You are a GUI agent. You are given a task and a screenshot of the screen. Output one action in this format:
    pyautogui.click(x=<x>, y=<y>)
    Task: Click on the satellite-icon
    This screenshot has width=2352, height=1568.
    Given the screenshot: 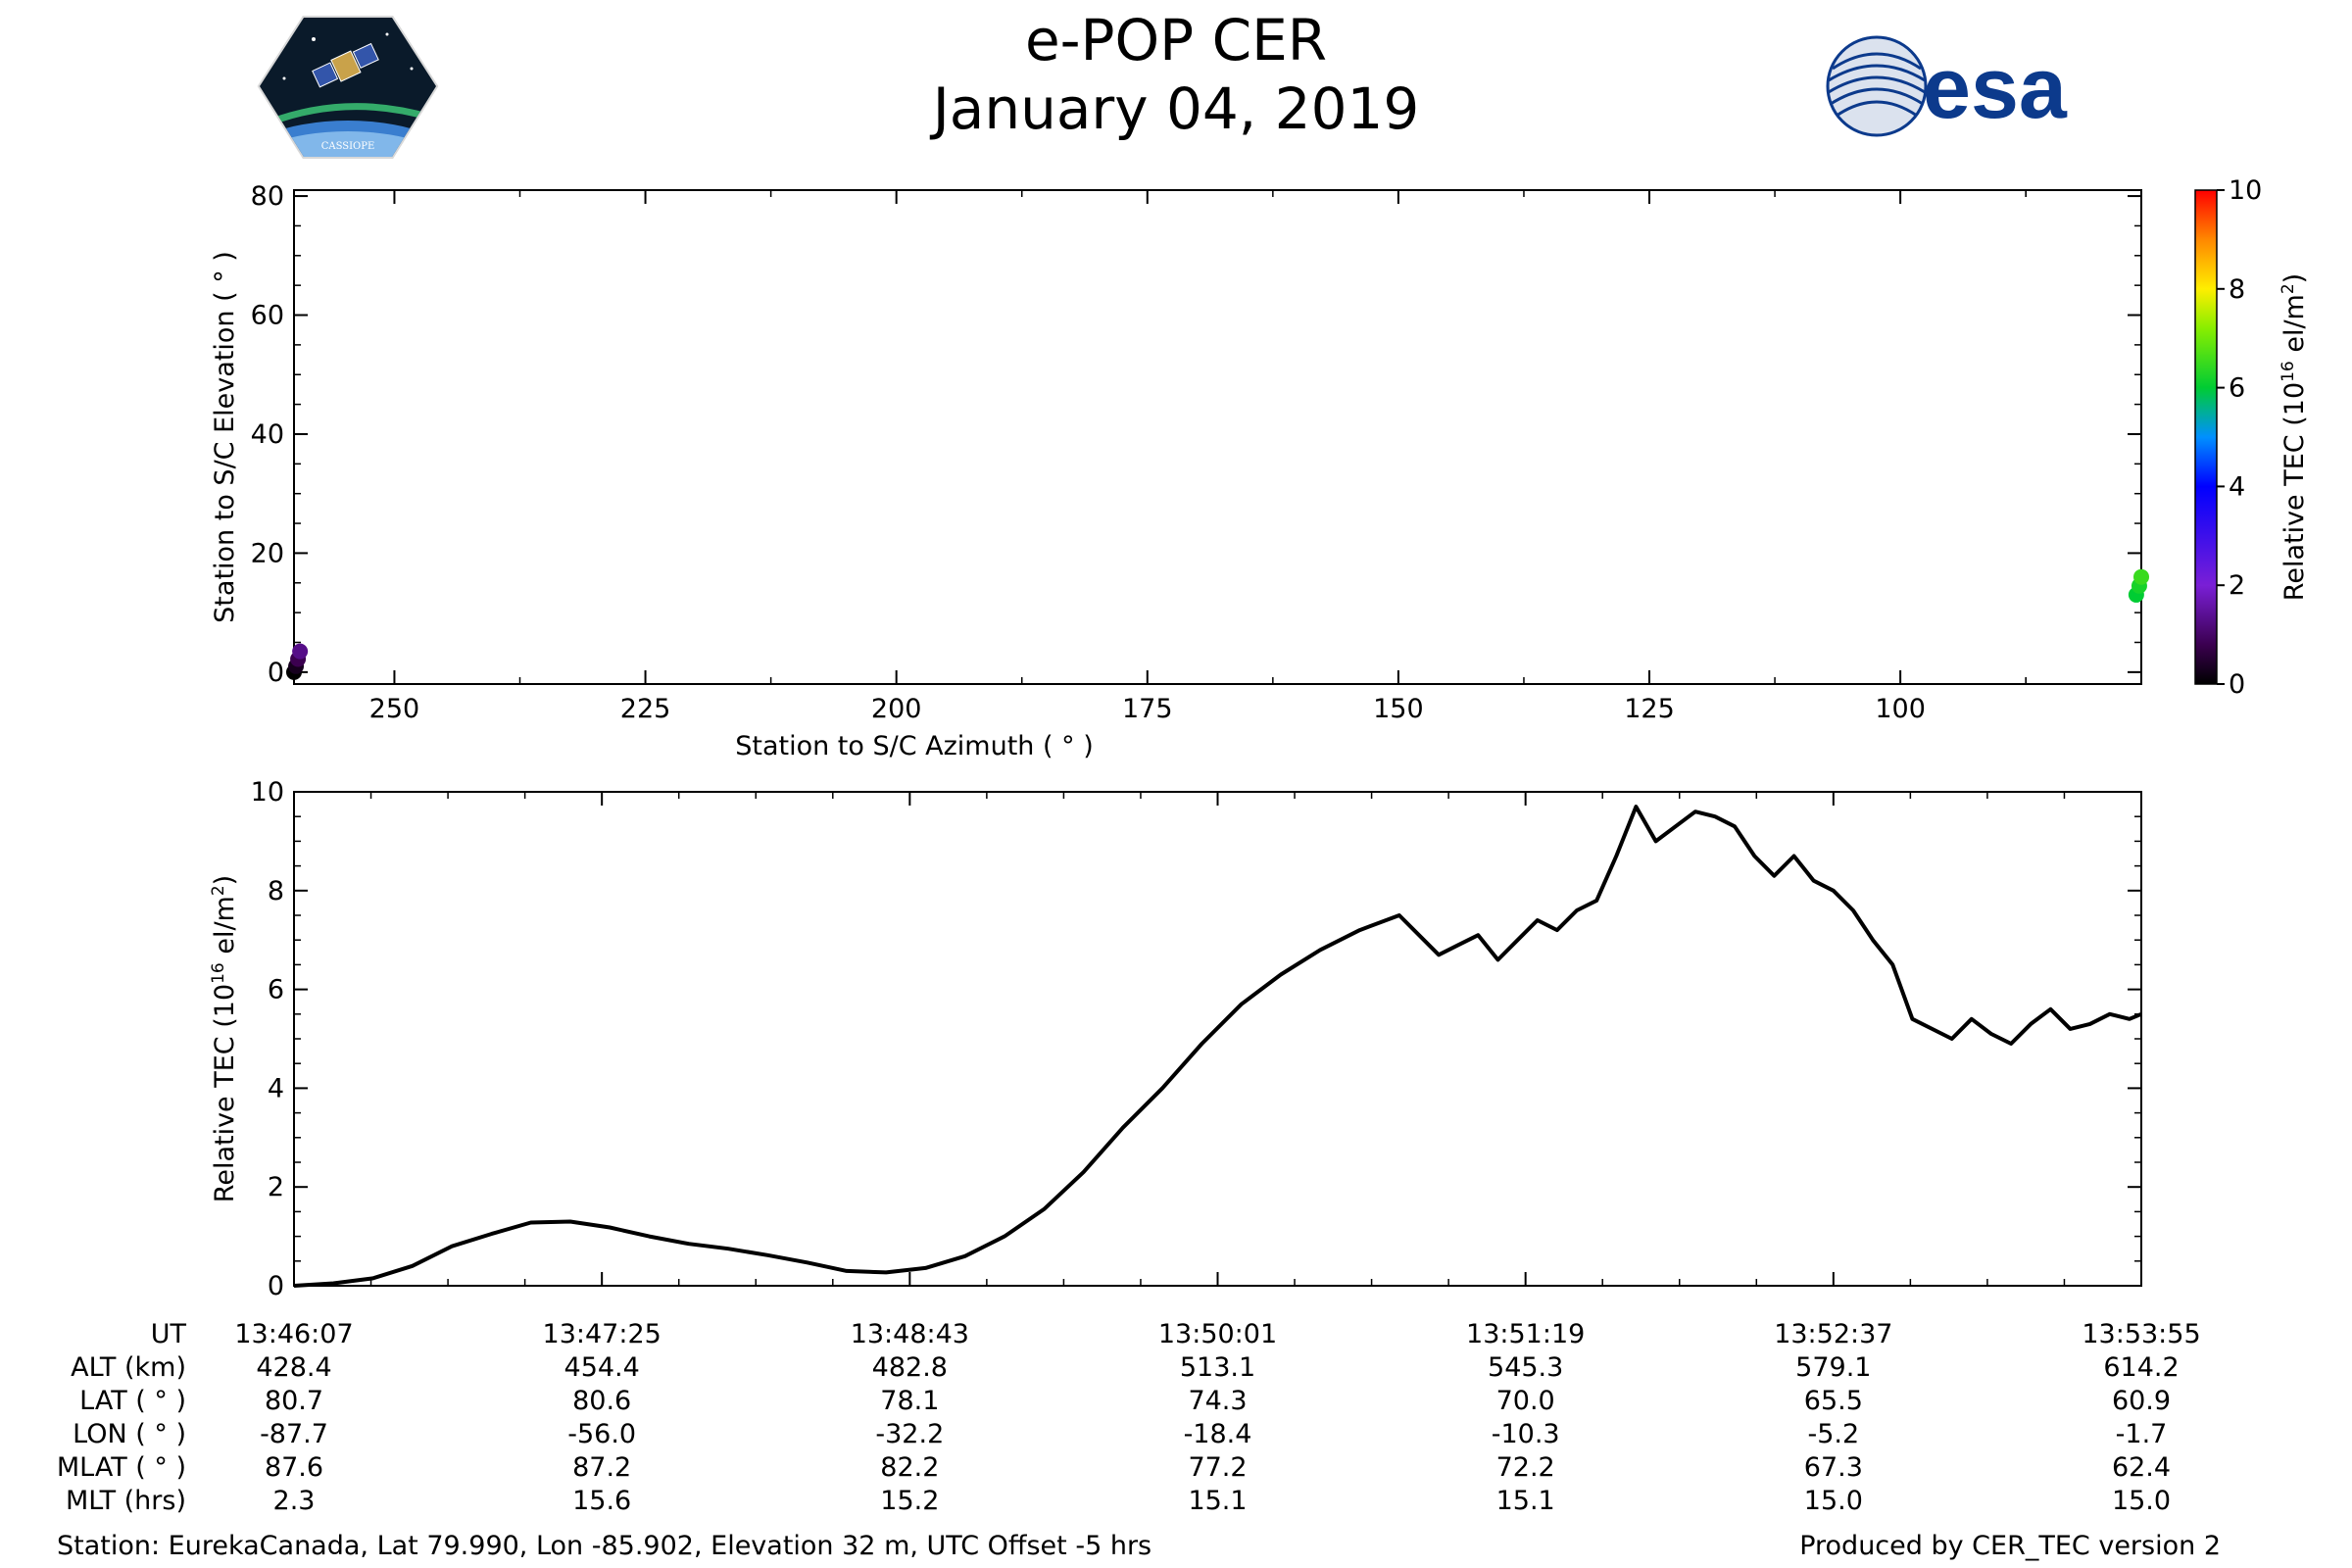 What is the action you would take?
    pyautogui.click(x=345, y=65)
    